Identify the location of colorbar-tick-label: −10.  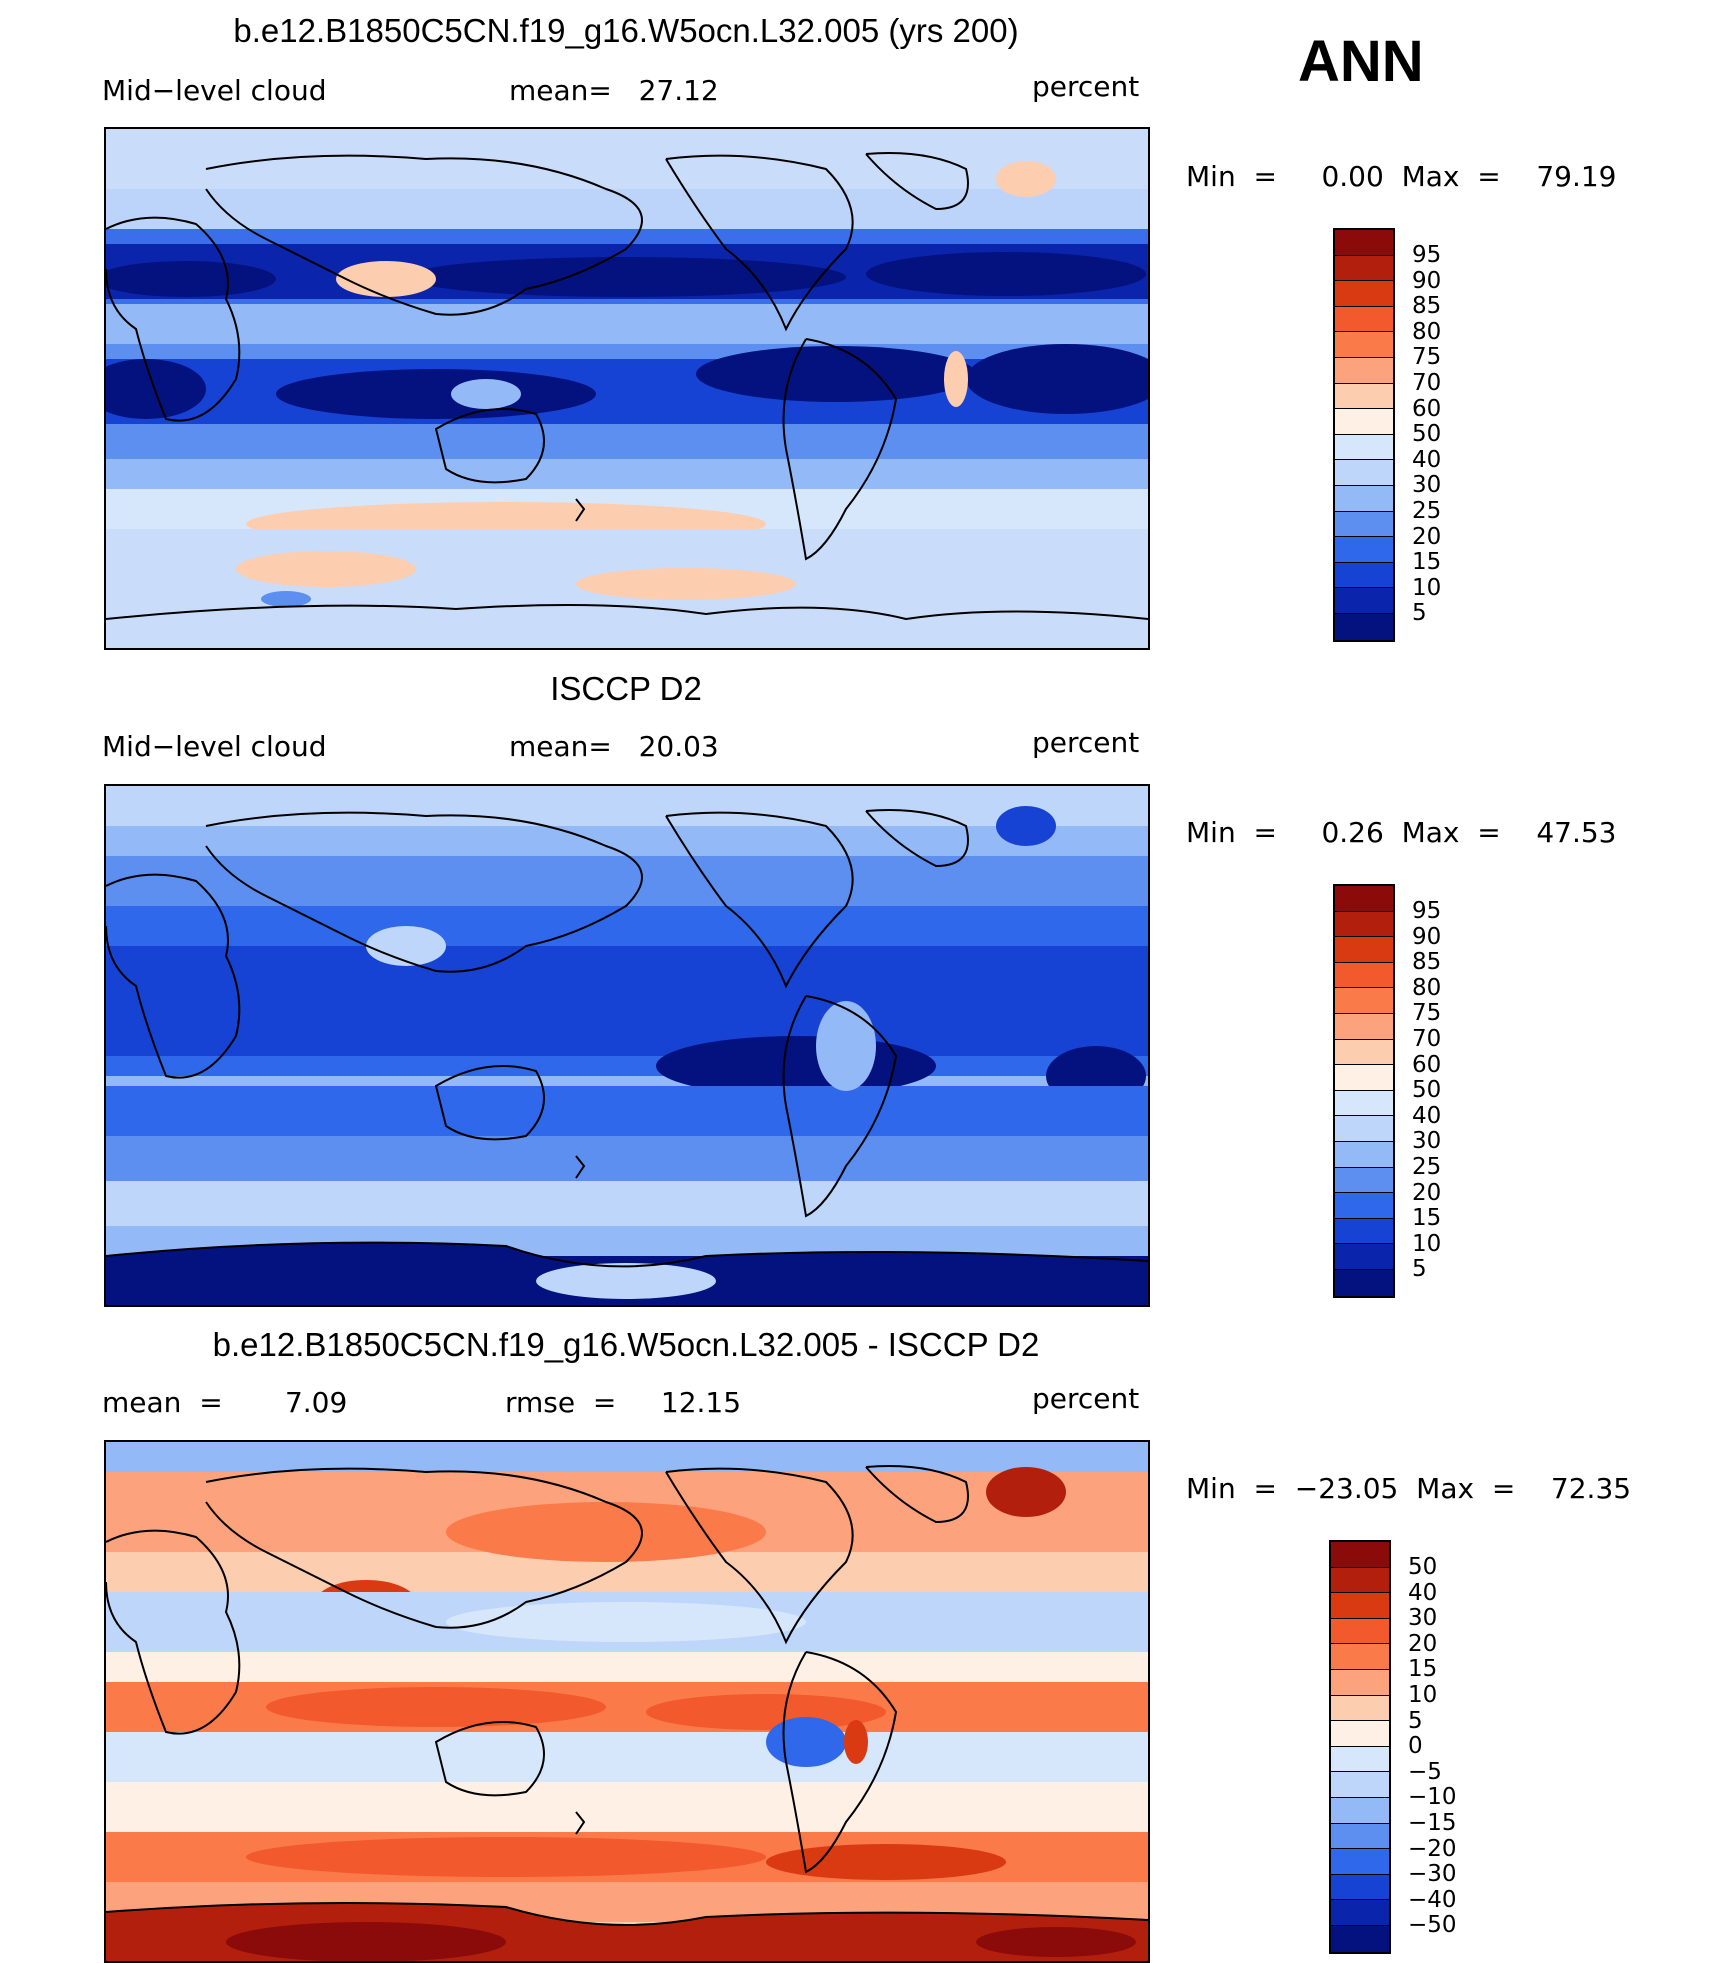
(1432, 1797).